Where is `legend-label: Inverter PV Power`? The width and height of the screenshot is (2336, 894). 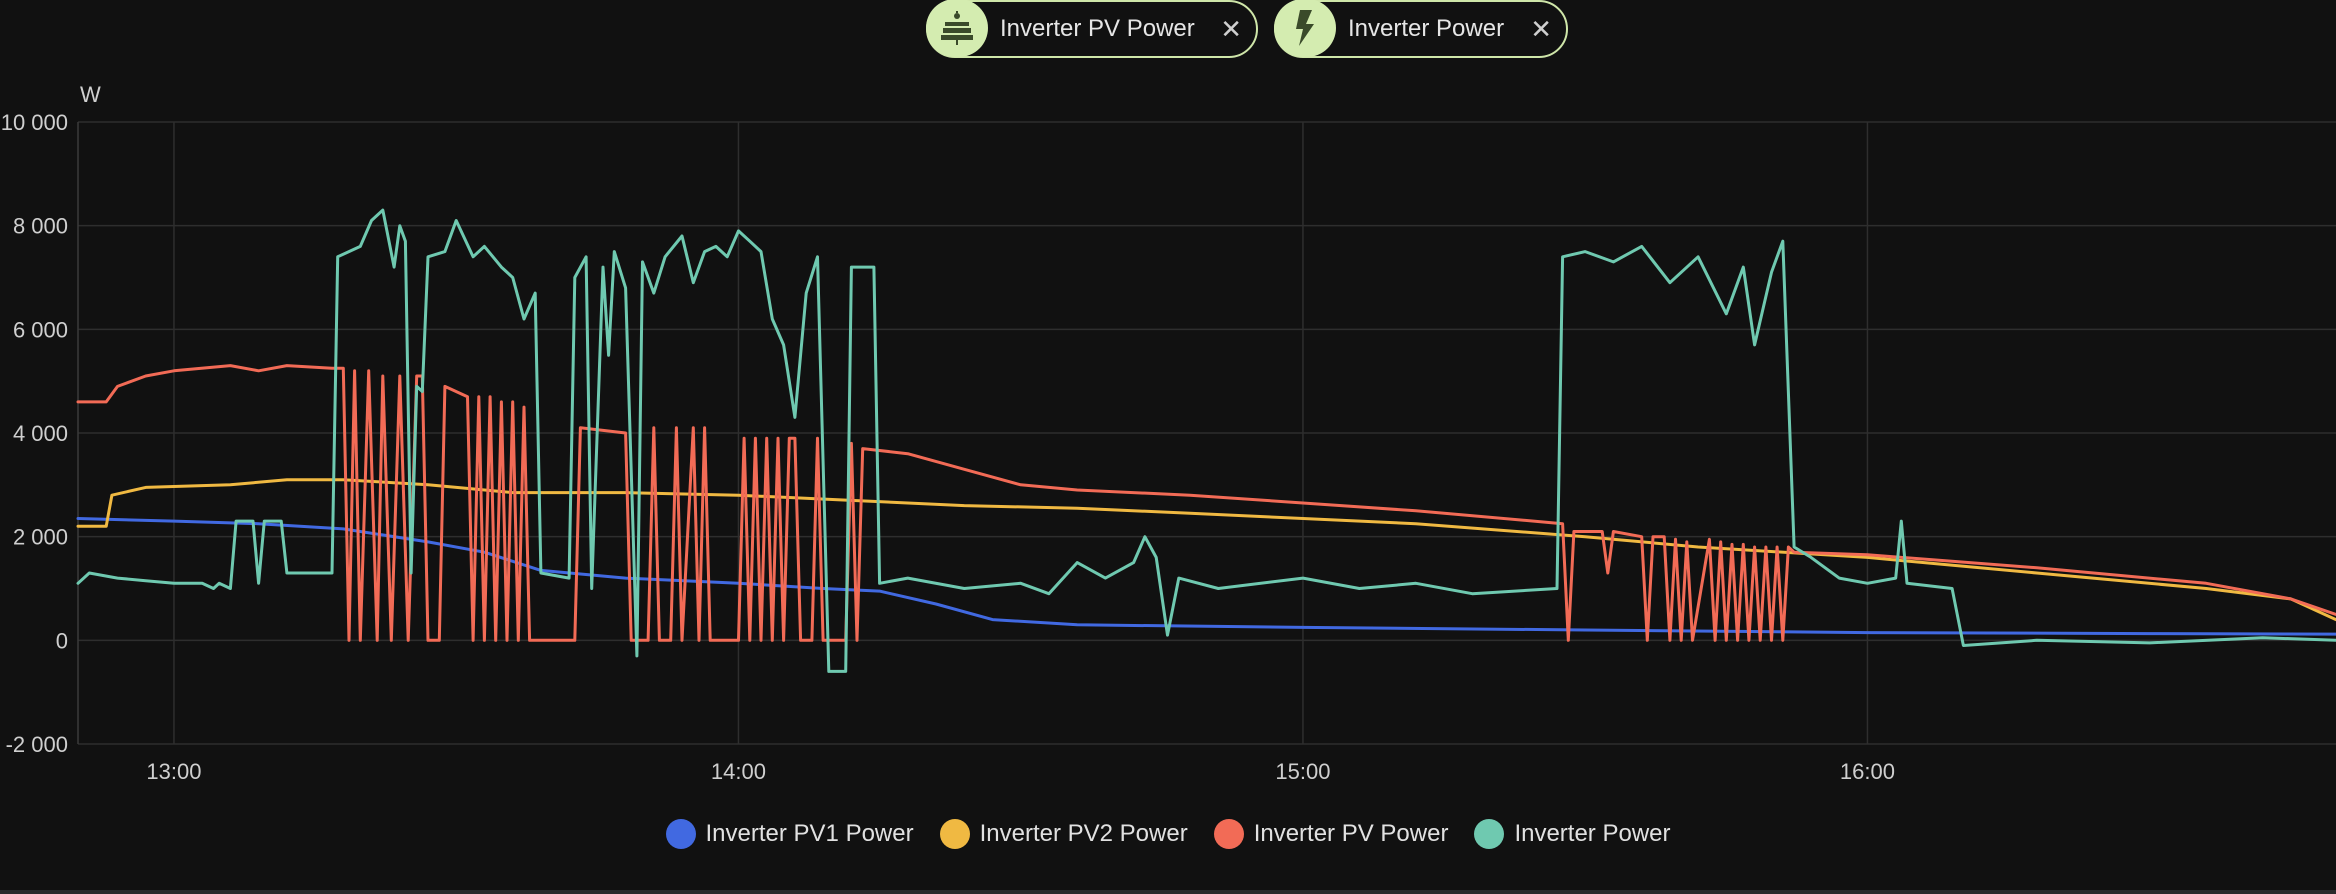 legend-label: Inverter PV Power is located at coordinates (1351, 833).